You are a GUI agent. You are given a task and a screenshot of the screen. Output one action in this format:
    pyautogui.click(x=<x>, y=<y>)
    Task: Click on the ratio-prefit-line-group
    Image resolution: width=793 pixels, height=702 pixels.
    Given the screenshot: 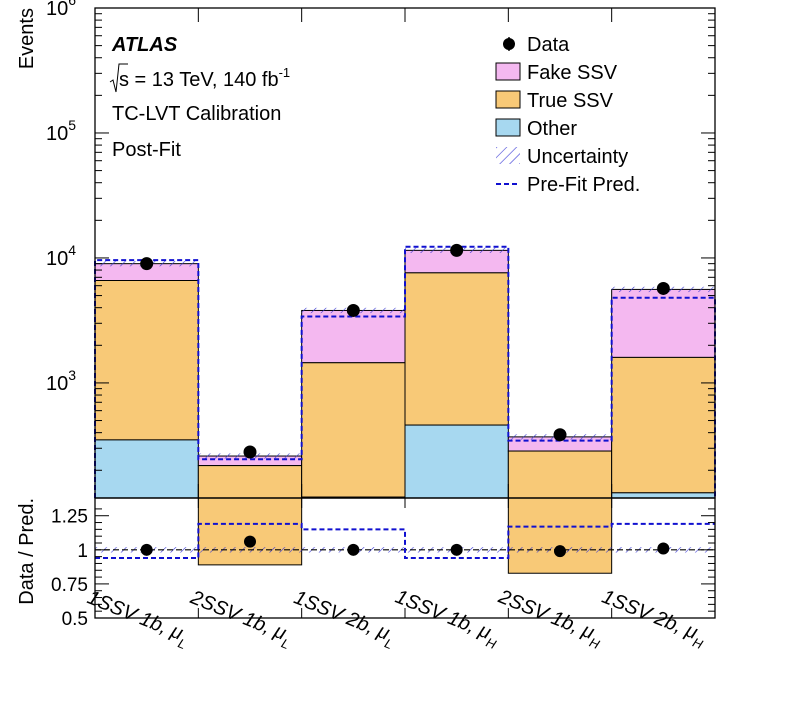 What is the action you would take?
    pyautogui.click(x=405, y=540)
    